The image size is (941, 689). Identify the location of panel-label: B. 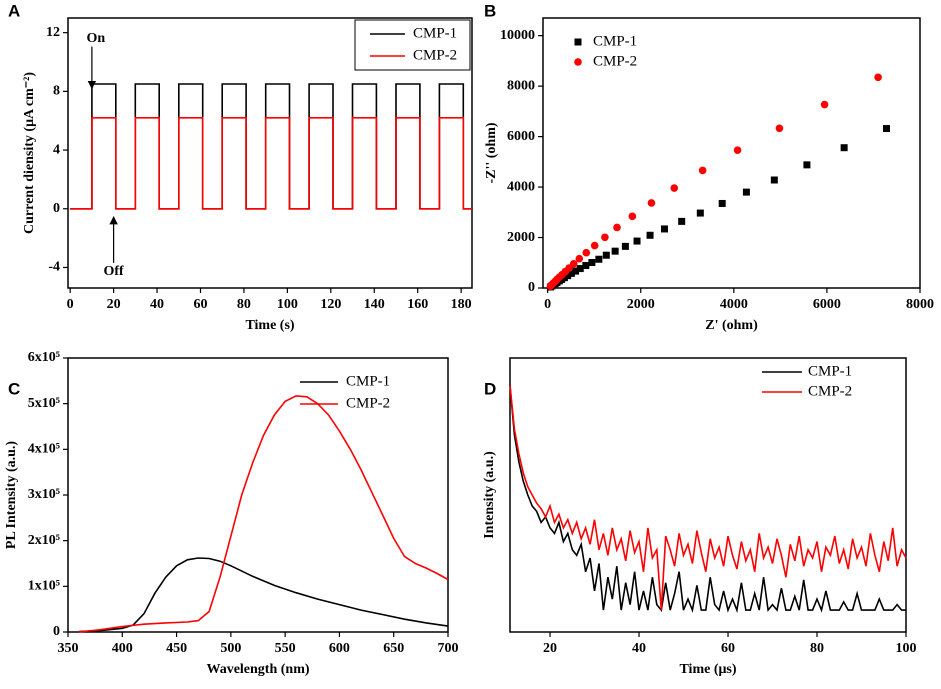
(490, 10).